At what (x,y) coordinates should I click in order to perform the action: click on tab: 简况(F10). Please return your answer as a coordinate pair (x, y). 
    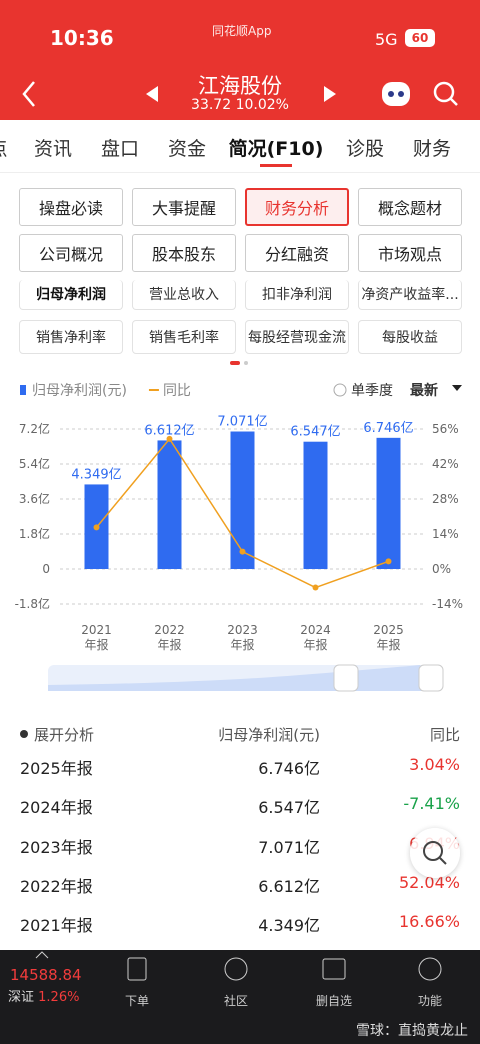
    Looking at the image, I should click on (276, 149).